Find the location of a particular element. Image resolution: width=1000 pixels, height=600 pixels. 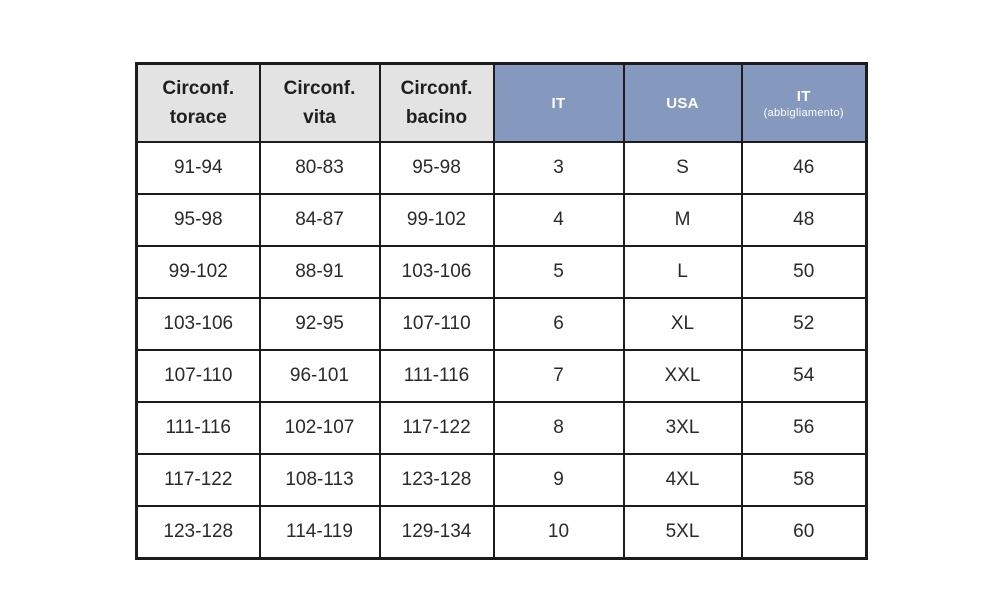

table-cell: 48 is located at coordinates (804, 220).